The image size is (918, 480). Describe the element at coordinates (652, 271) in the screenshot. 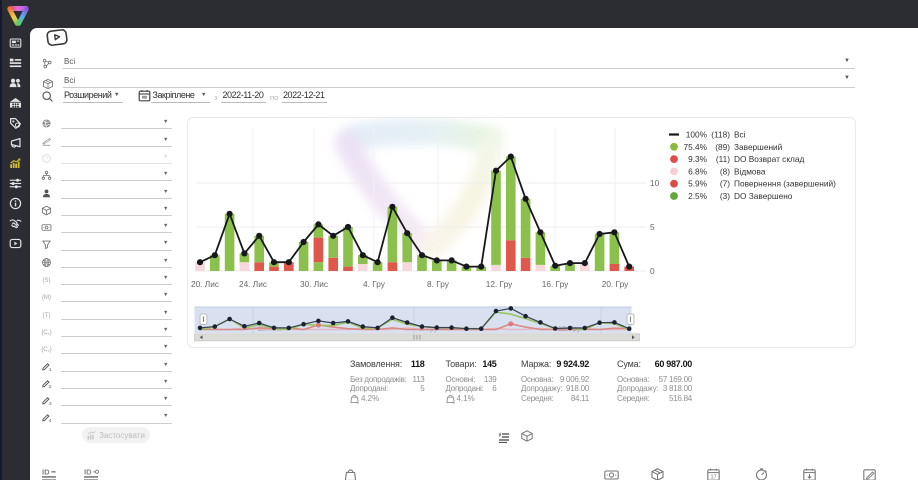

I see `svg-text: 0` at that location.